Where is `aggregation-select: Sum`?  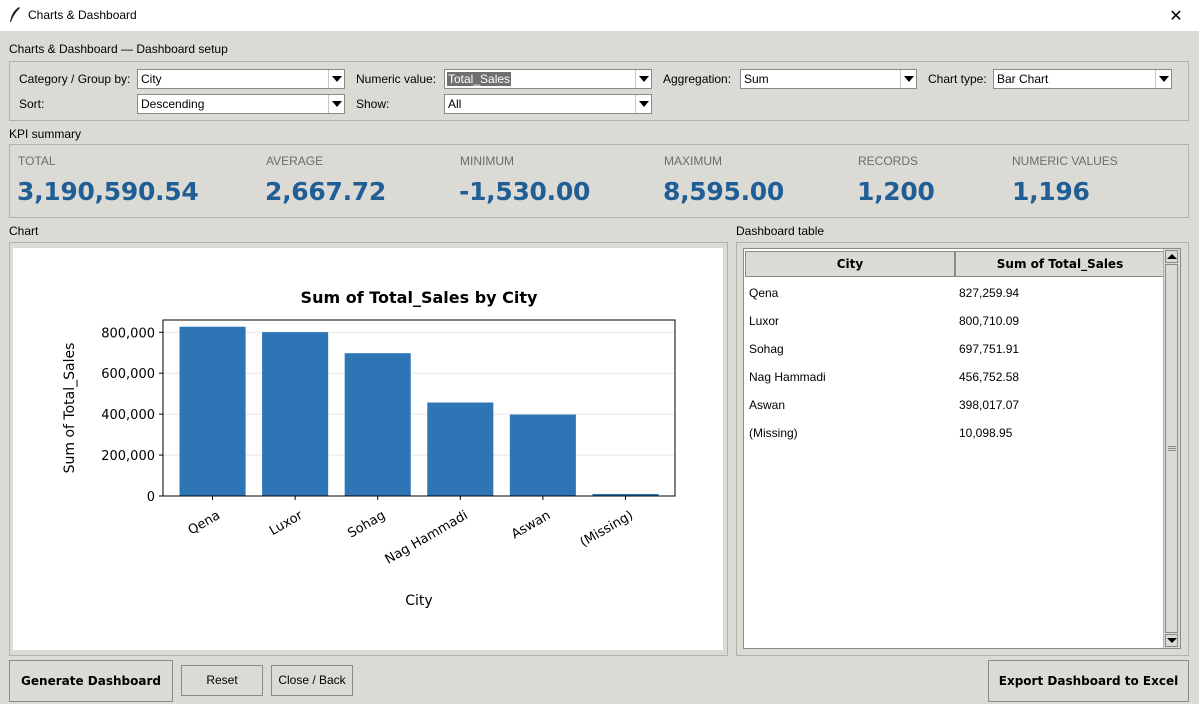 aggregation-select: Sum is located at coordinates (828, 79).